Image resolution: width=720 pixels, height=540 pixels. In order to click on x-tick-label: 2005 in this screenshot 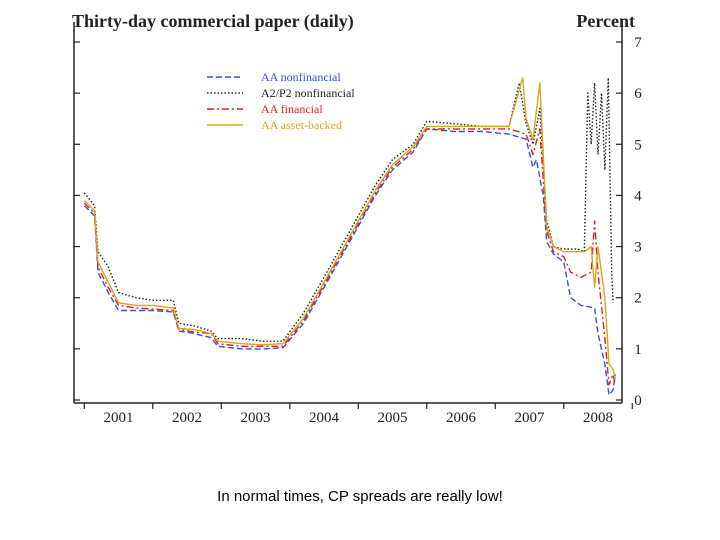, I will do `click(393, 418)`.